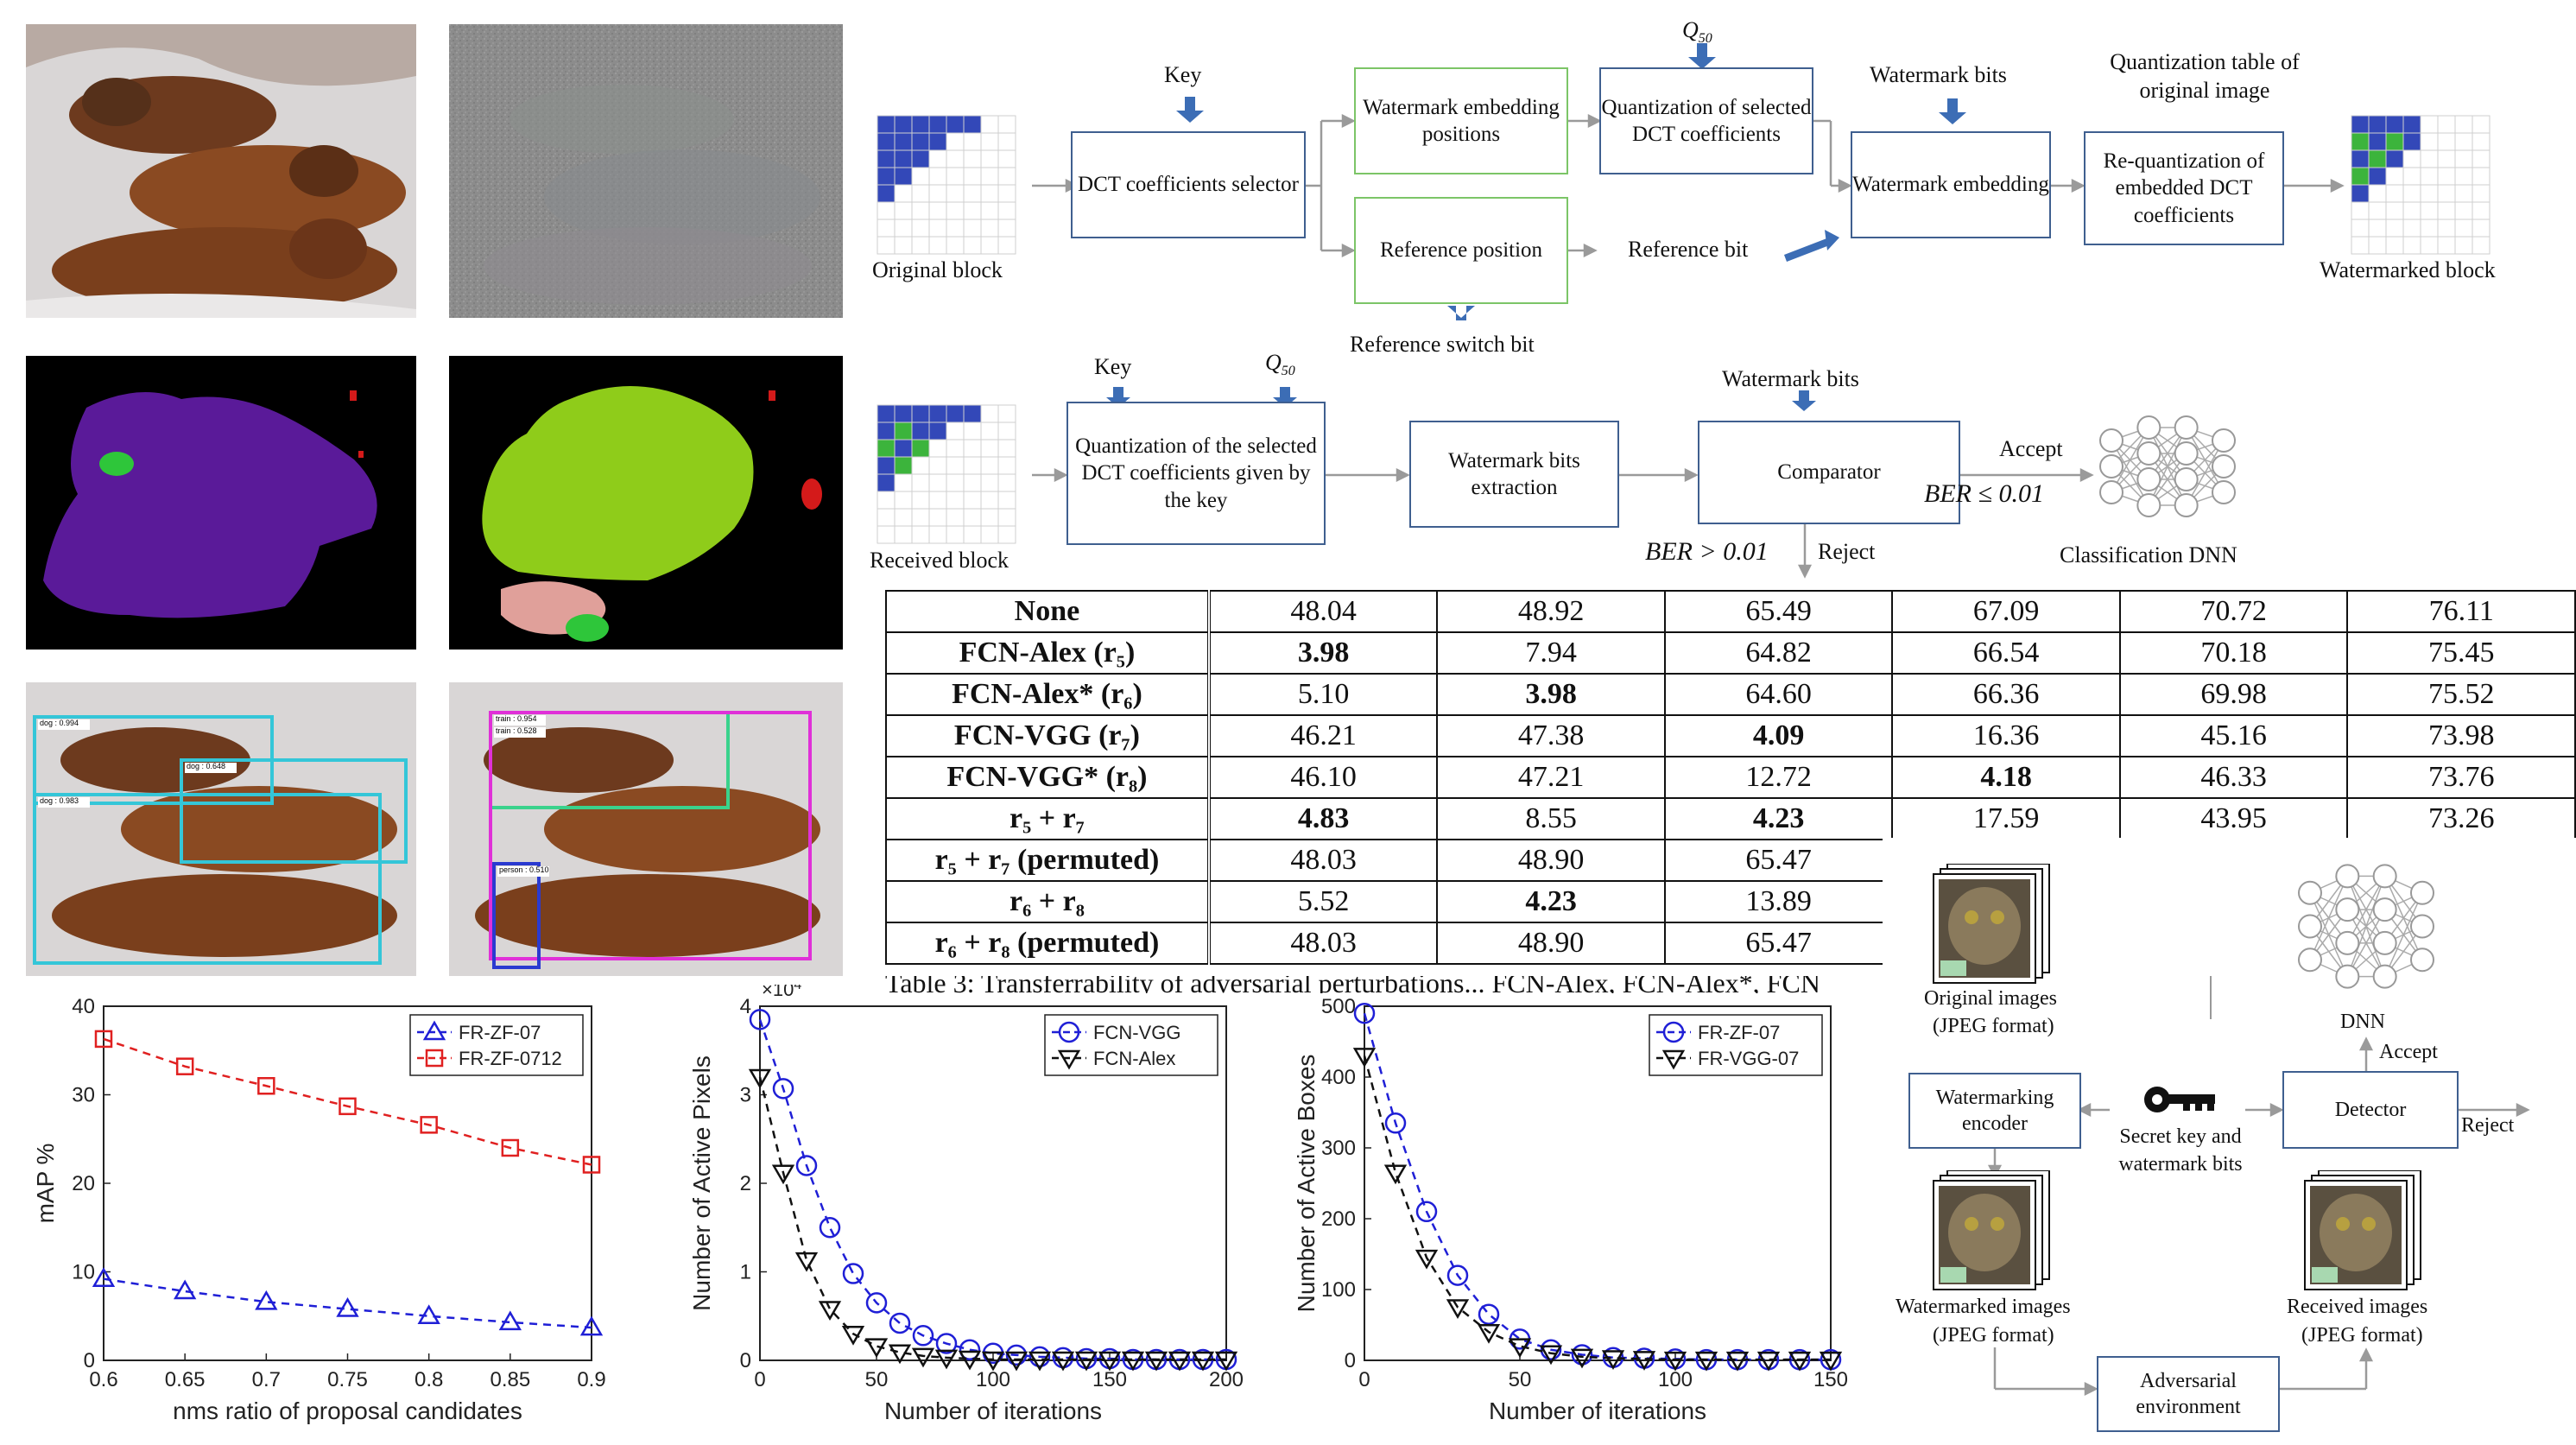  What do you see at coordinates (516, 718) in the screenshot?
I see `detection-label: train : 0.954` at bounding box center [516, 718].